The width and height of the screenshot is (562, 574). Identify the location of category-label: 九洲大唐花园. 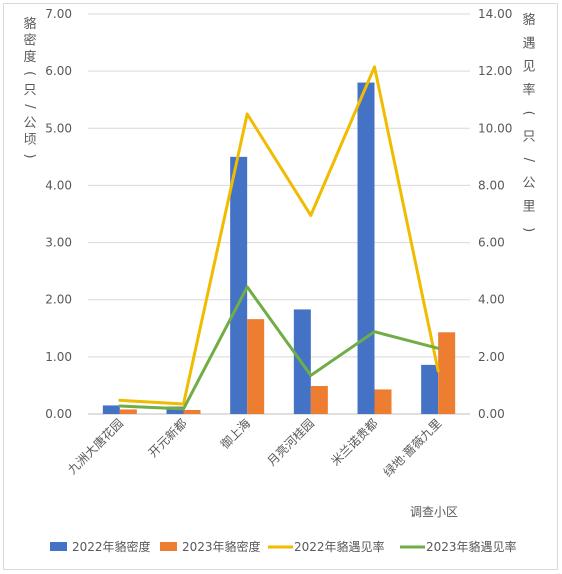
(95, 447).